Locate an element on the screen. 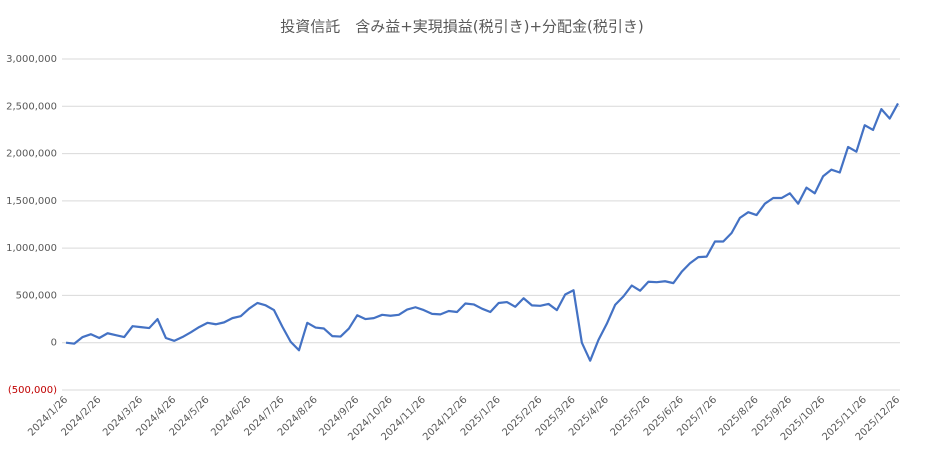 Image resolution: width=925 pixels, height=459 pixels. y-tick-label: 0 is located at coordinates (54, 343).